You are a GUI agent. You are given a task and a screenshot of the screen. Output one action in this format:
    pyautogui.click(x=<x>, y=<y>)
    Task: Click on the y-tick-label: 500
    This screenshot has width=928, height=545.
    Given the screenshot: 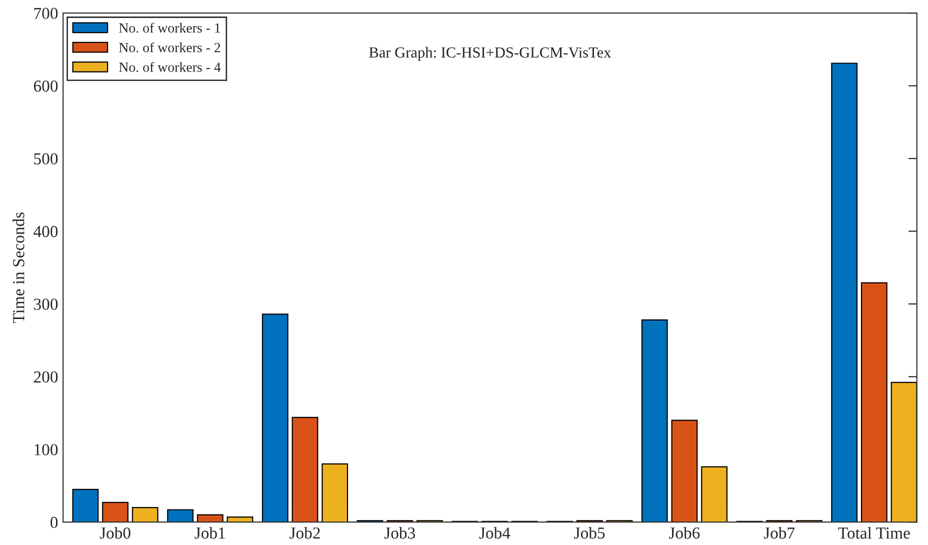 What is the action you would take?
    pyautogui.click(x=46, y=158)
    